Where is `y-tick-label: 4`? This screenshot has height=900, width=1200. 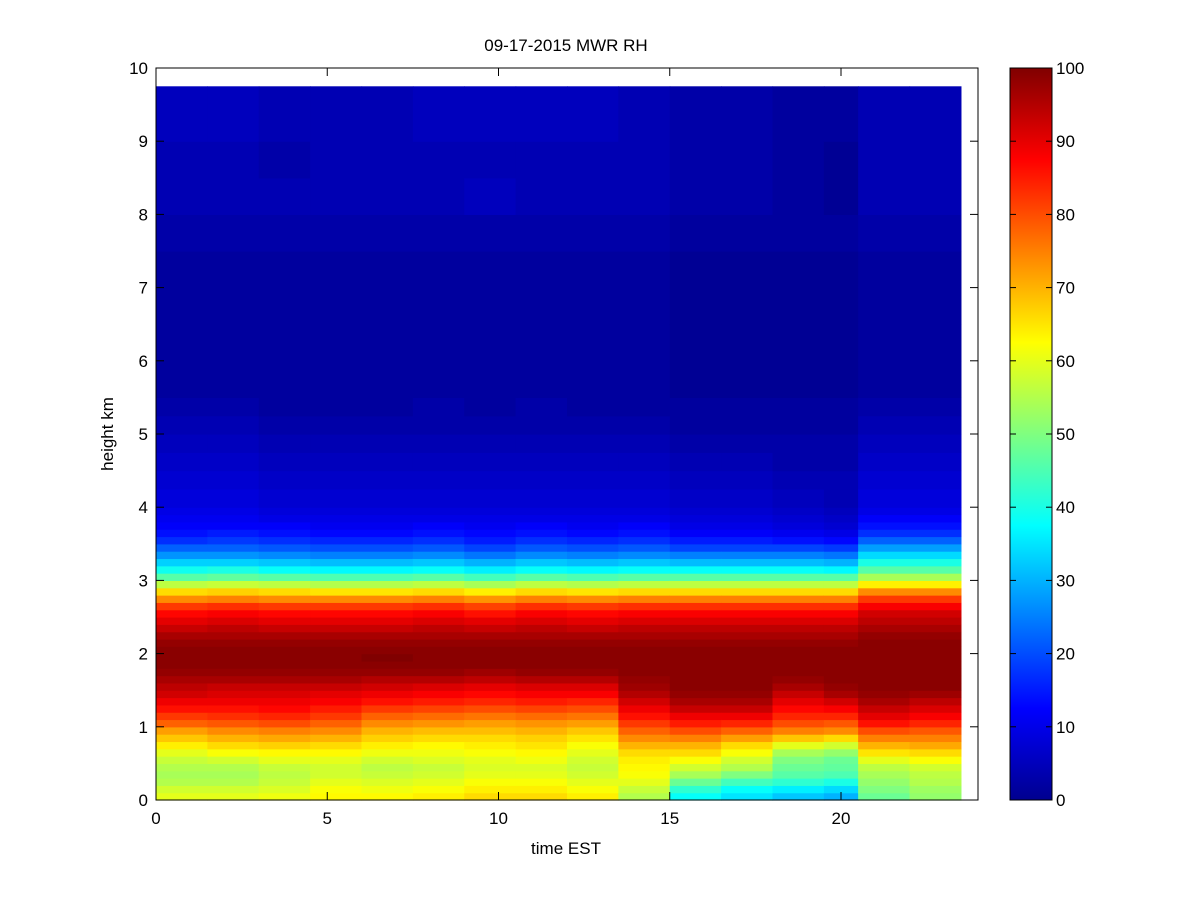
y-tick-label: 4 is located at coordinates (143, 507).